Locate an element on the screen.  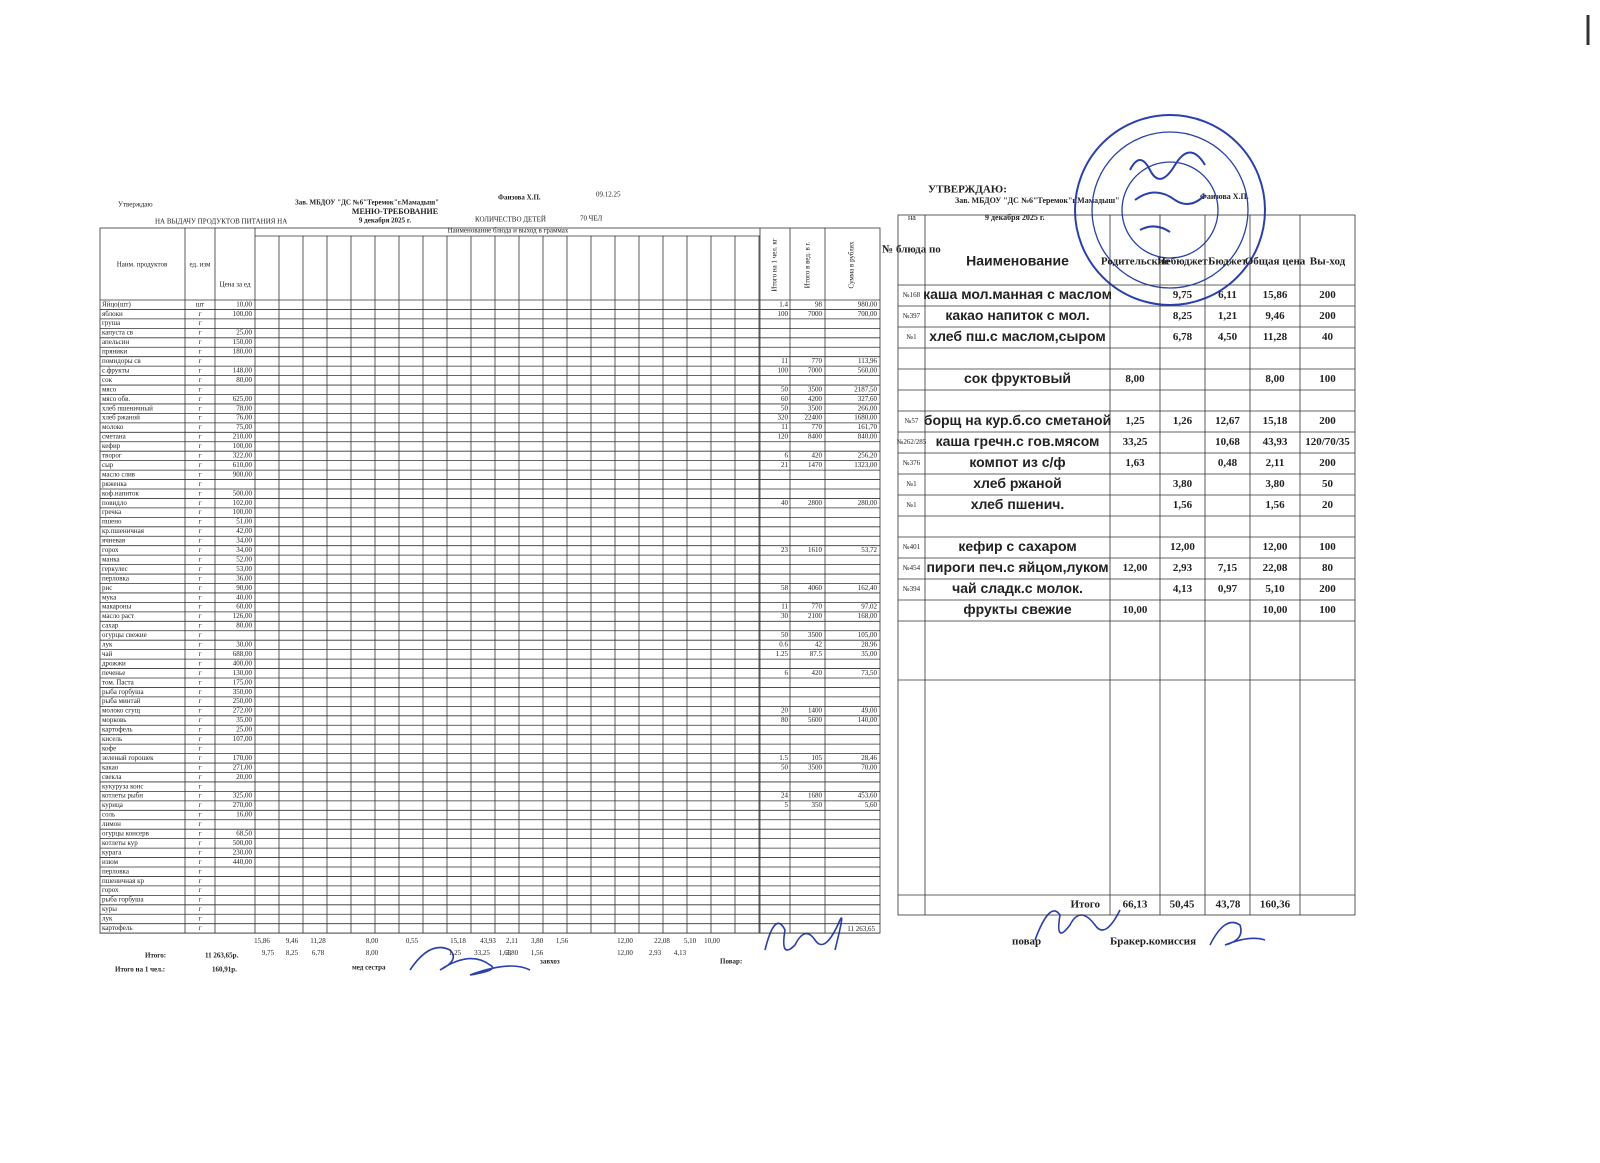
cell: 5,10 is located at coordinates (1275, 589).